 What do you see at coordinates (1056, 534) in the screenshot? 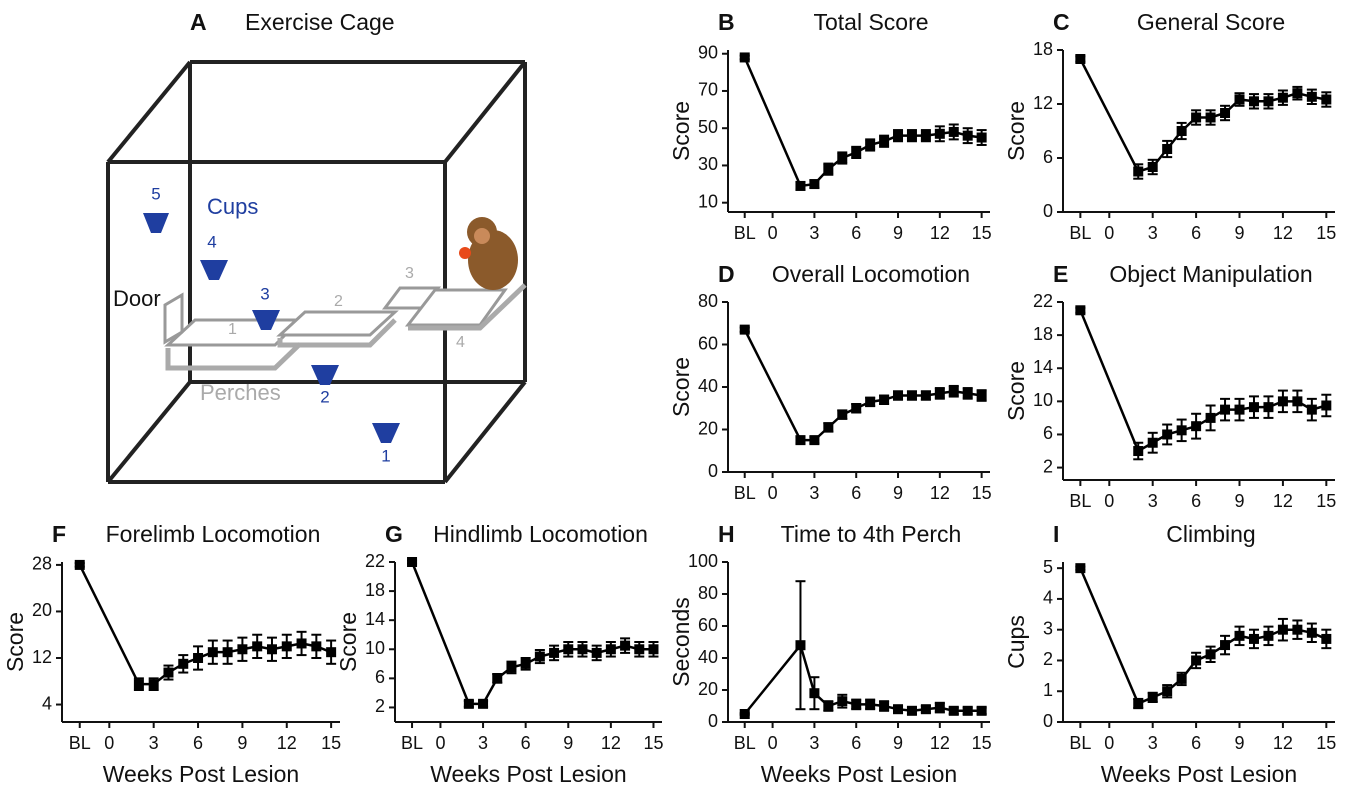
I see `panel-letter: I` at bounding box center [1056, 534].